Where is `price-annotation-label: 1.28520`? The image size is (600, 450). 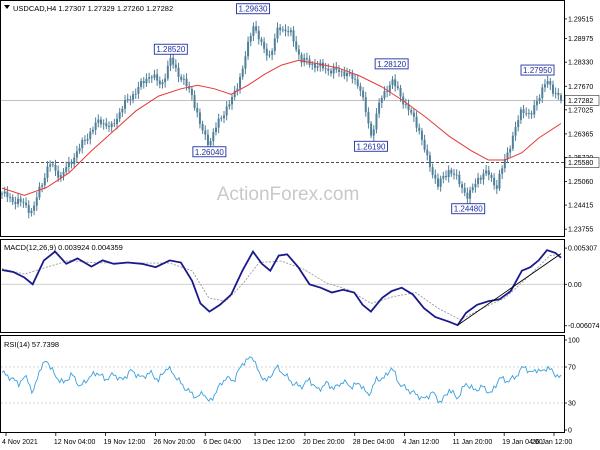
price-annotation-label: 1.28520 is located at coordinates (170, 49).